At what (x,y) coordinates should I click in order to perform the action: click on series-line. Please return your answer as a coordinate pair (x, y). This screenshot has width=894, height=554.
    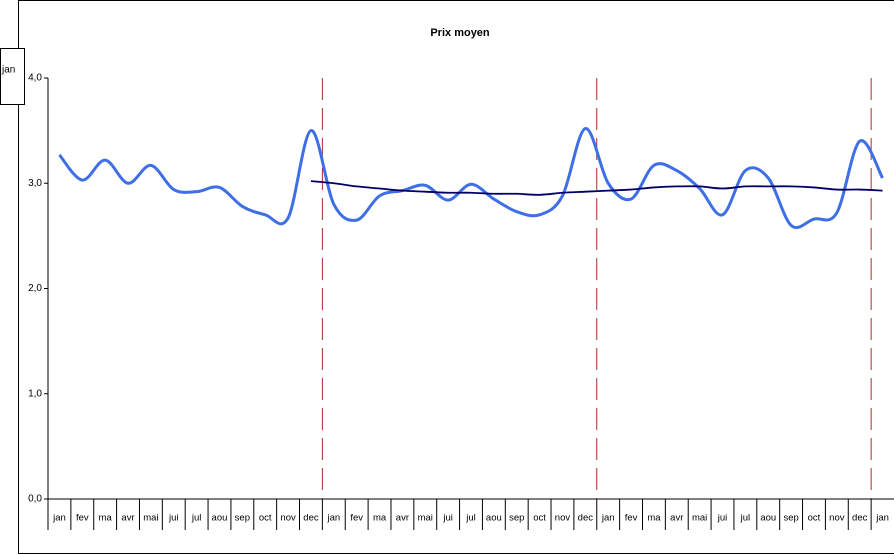
    Looking at the image, I should click on (596, 188).